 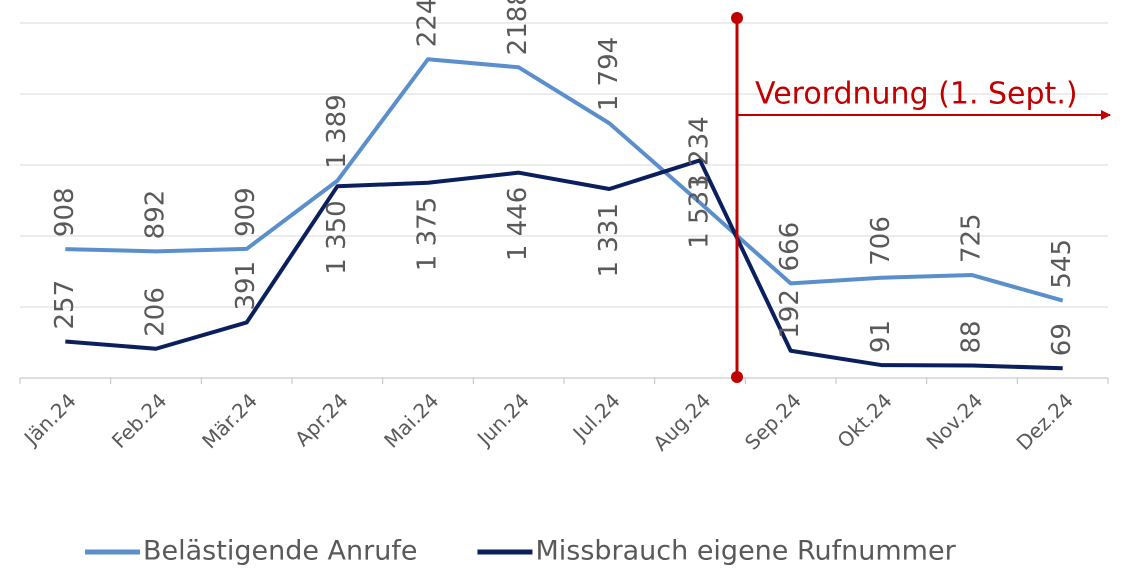 What do you see at coordinates (1062, 264) in the screenshot?
I see `data-label: 545` at bounding box center [1062, 264].